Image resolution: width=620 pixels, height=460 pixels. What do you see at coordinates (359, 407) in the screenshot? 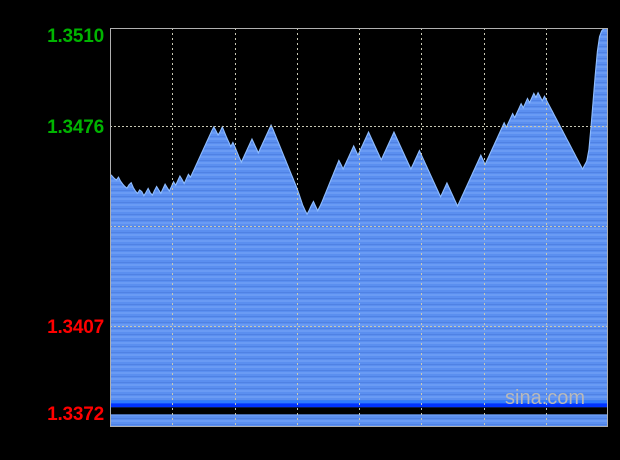
I see `baseline-band` at bounding box center [359, 407].